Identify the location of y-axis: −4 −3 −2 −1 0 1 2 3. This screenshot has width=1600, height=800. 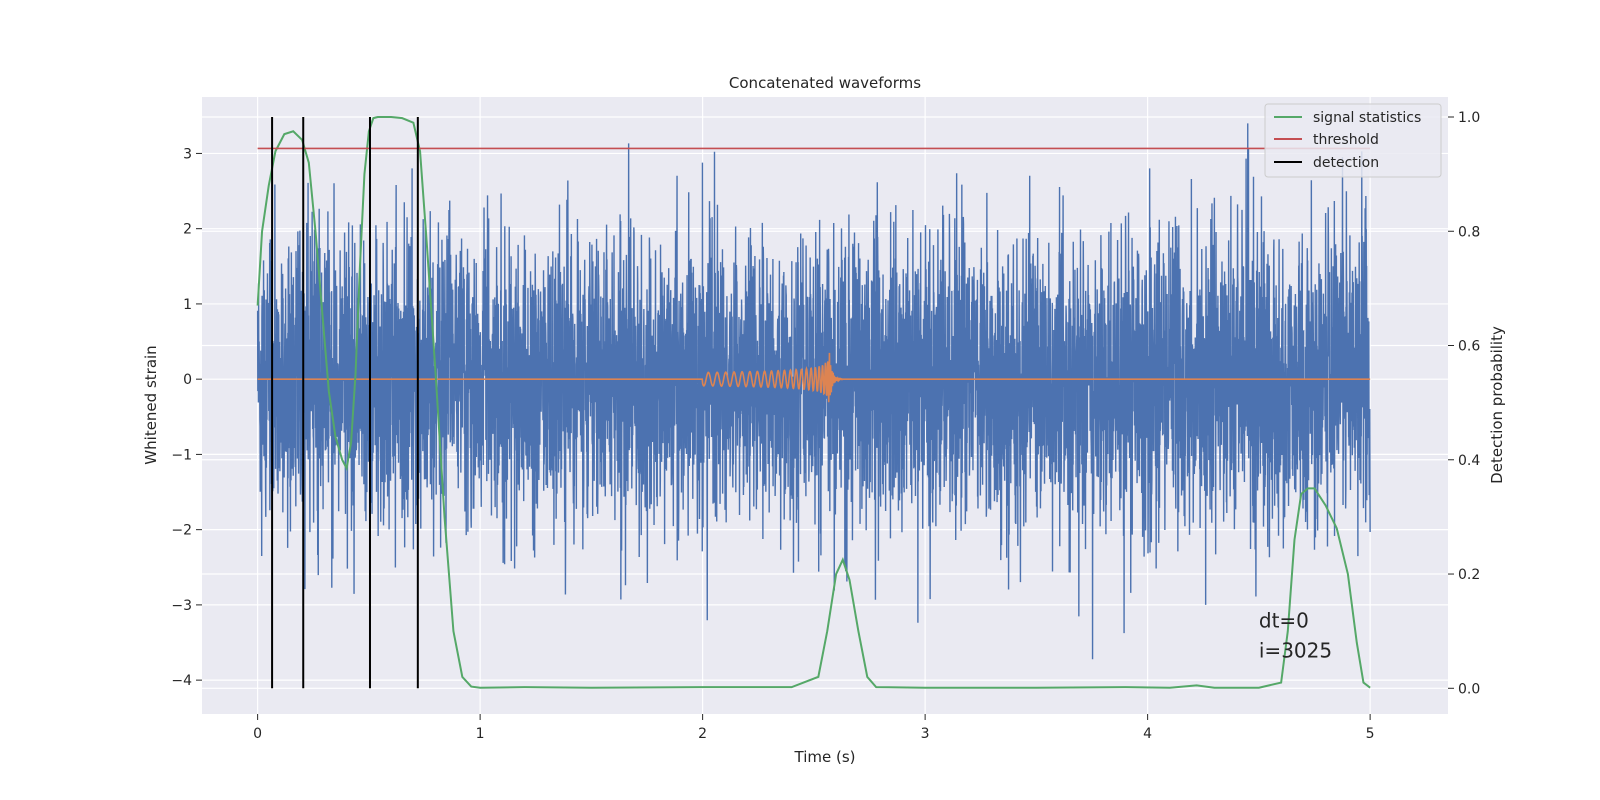
(186, 417).